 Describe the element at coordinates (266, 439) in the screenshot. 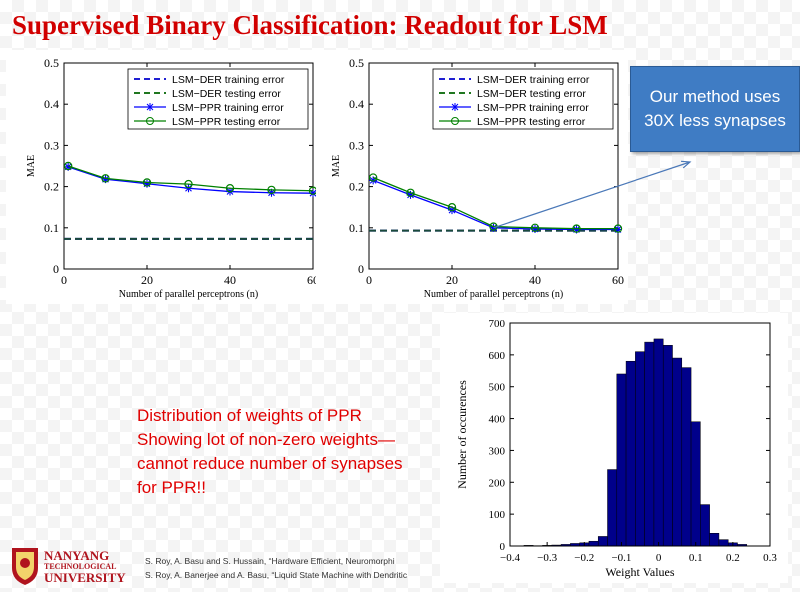

I see `note-line: Showing lot of non-zero weights—` at that location.